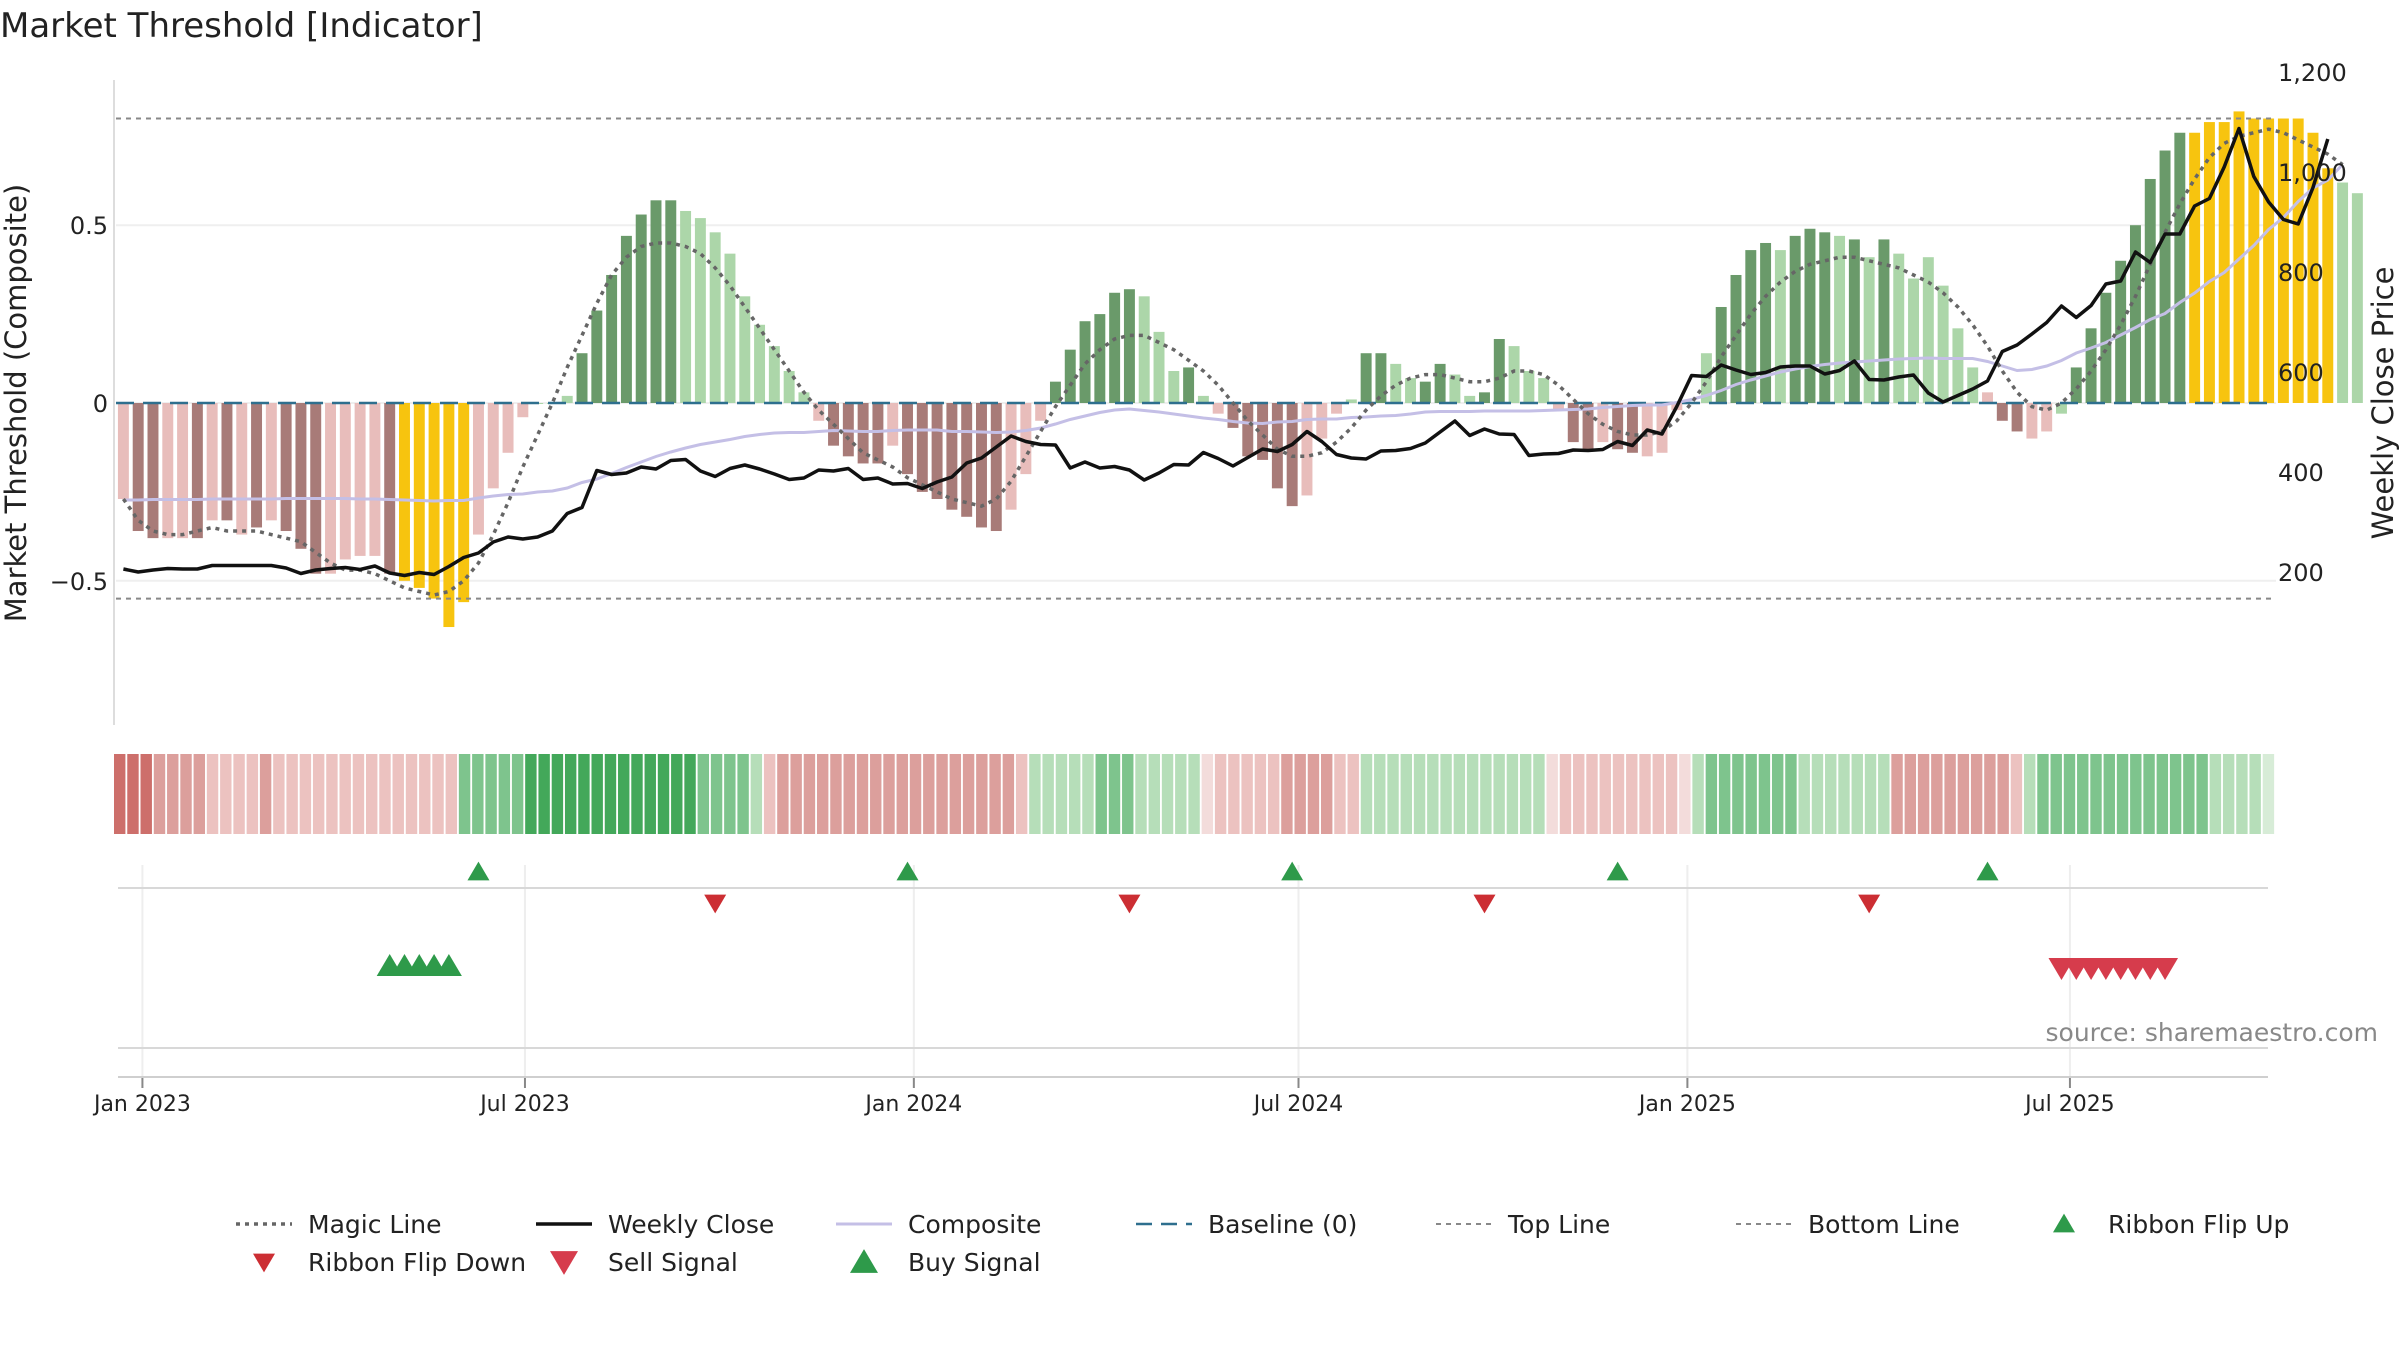 Image resolution: width=2400 pixels, height=1350 pixels. Describe the element at coordinates (2312, 173) in the screenshot. I see `y-right-tick-label: 1,000` at that location.